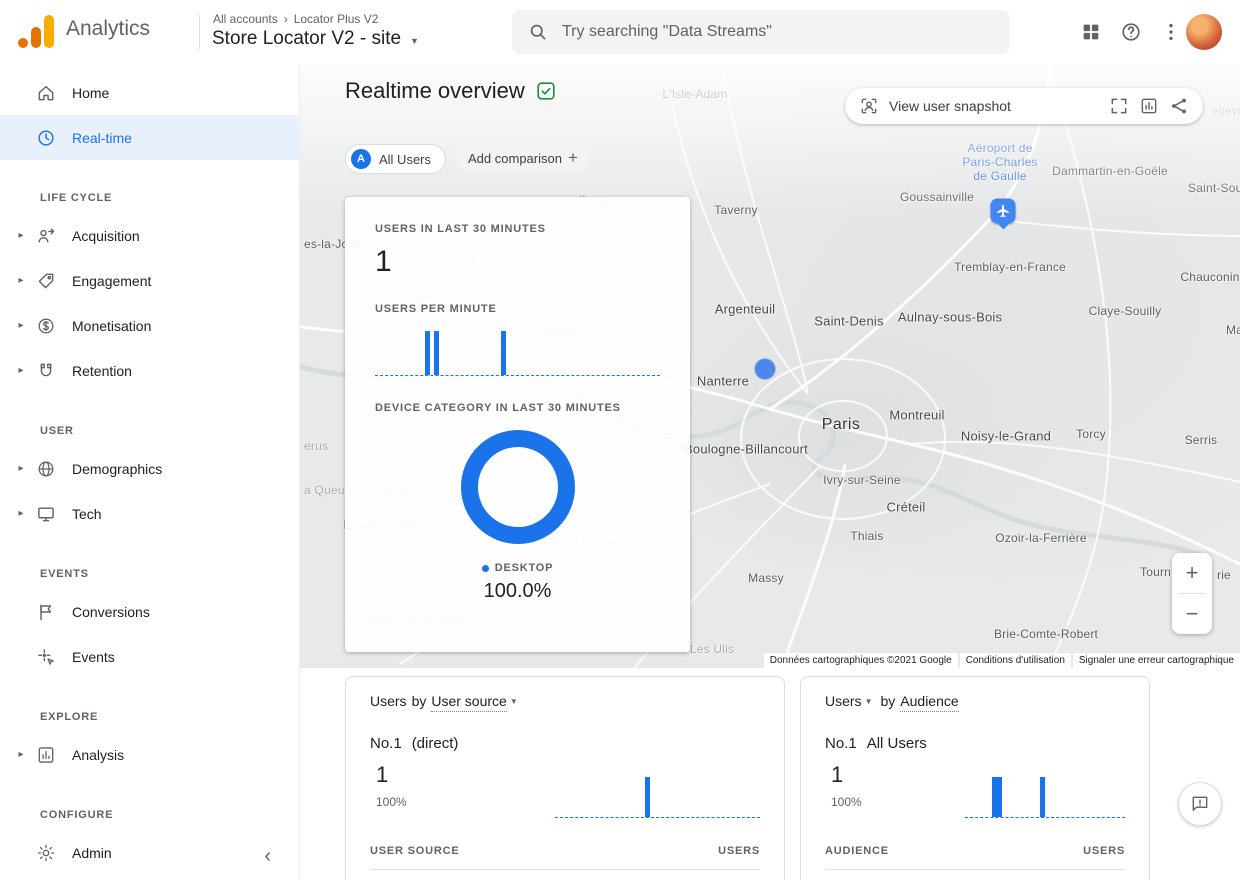 The width and height of the screenshot is (1240, 880). Describe the element at coordinates (950, 106) in the screenshot. I see `view-user-snapshot-button: View user snapshot` at that location.